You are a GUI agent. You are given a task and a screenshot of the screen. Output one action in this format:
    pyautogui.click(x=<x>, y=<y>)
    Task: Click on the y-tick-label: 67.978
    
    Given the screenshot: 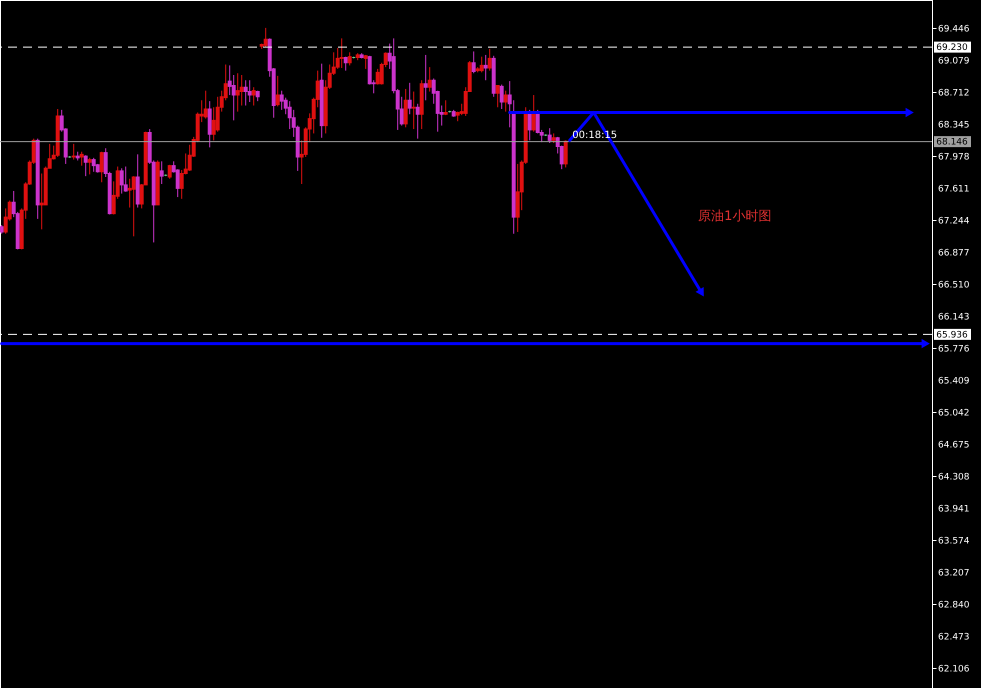 What is the action you would take?
    pyautogui.click(x=954, y=157)
    